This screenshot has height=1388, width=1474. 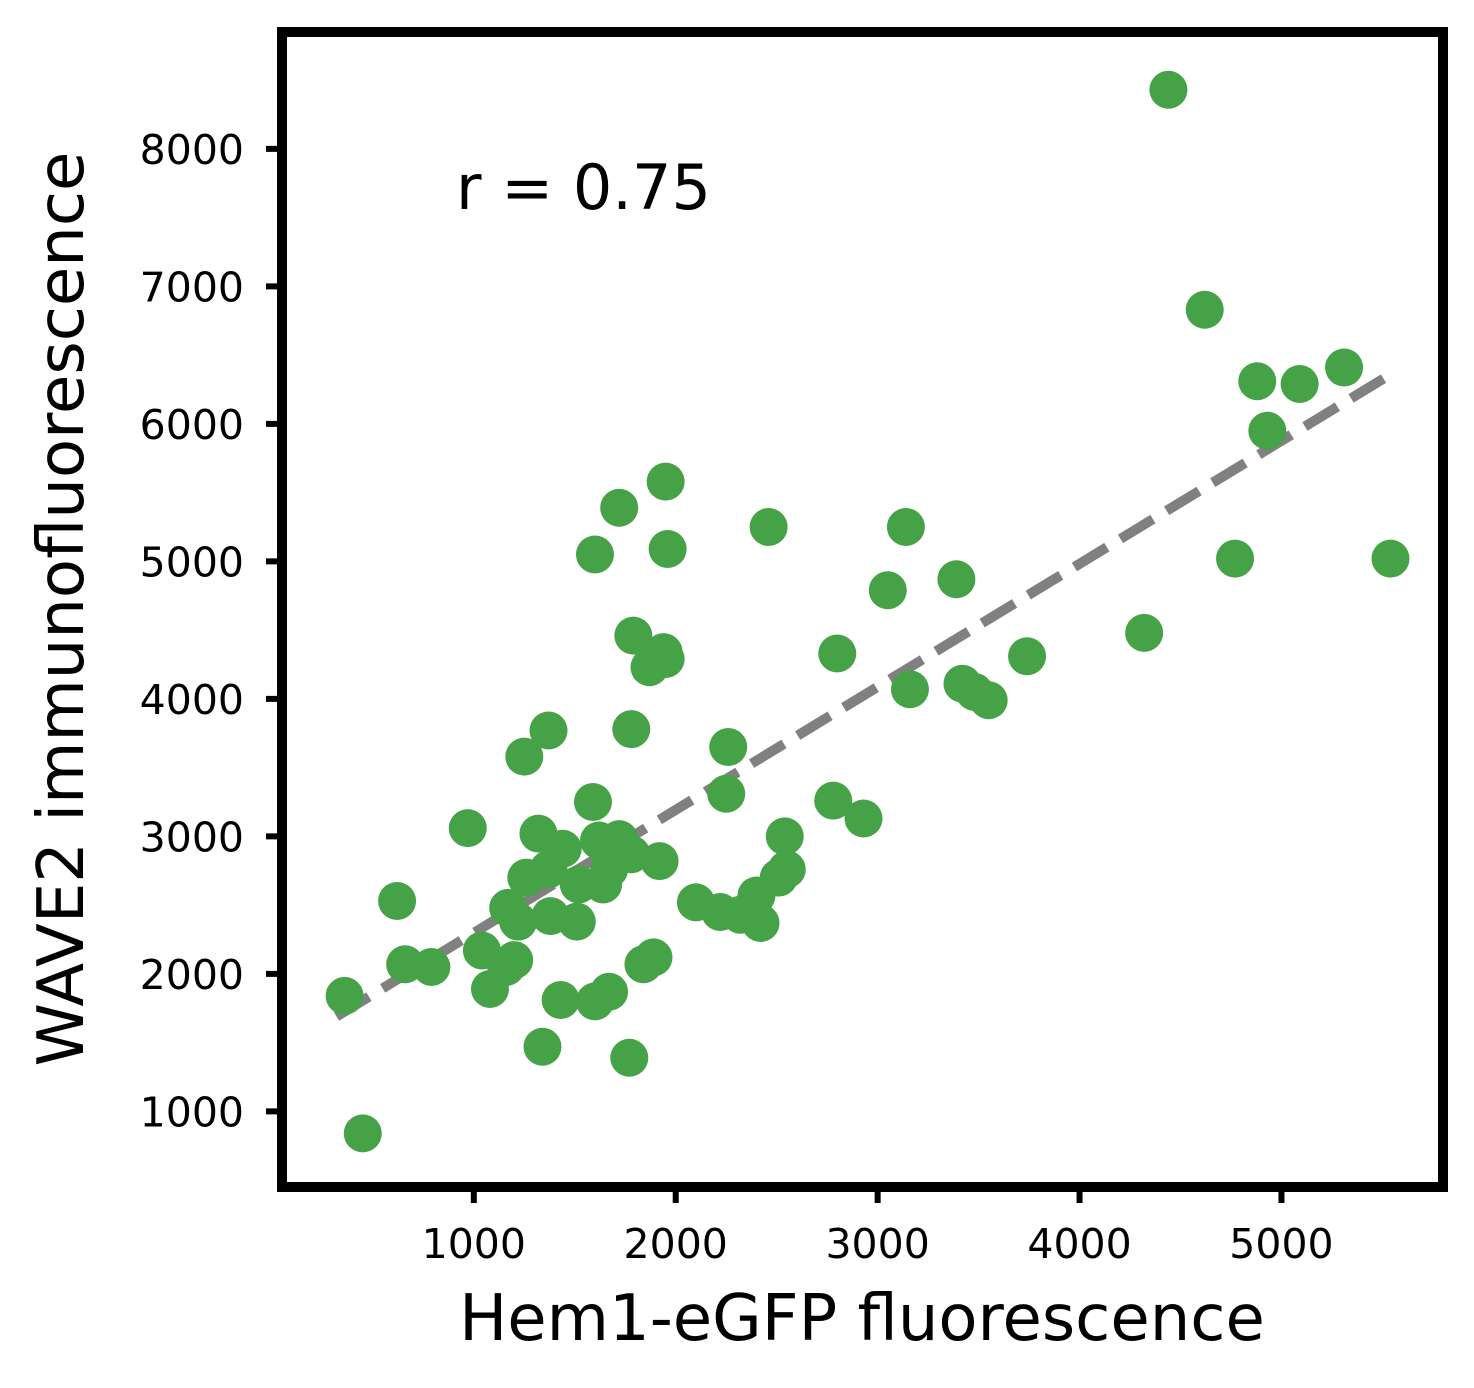 What do you see at coordinates (62, 609) in the screenshot?
I see `y-axis-title: WAVE2 immunofluorescence` at bounding box center [62, 609].